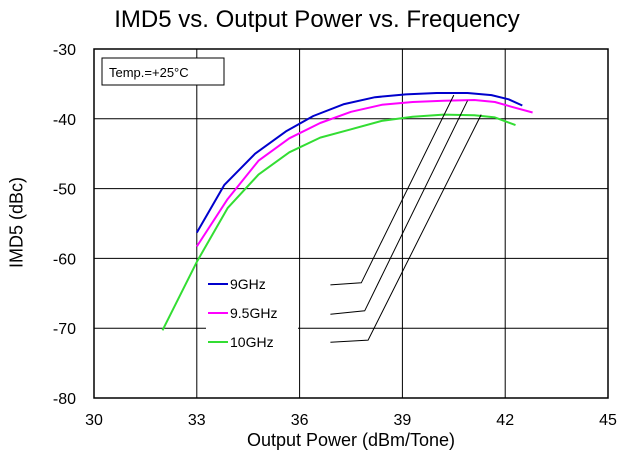 Image resolution: width=634 pixels, height=455 pixels. What do you see at coordinates (149, 72) in the screenshot?
I see `annotation-text: Temp.=+25°C` at bounding box center [149, 72].